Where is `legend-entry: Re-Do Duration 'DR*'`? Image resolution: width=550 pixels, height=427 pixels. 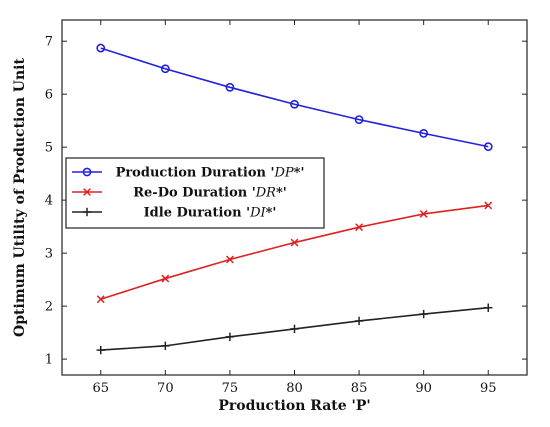
legend-entry: Re-Do Duration 'DR*' is located at coordinates (179, 193).